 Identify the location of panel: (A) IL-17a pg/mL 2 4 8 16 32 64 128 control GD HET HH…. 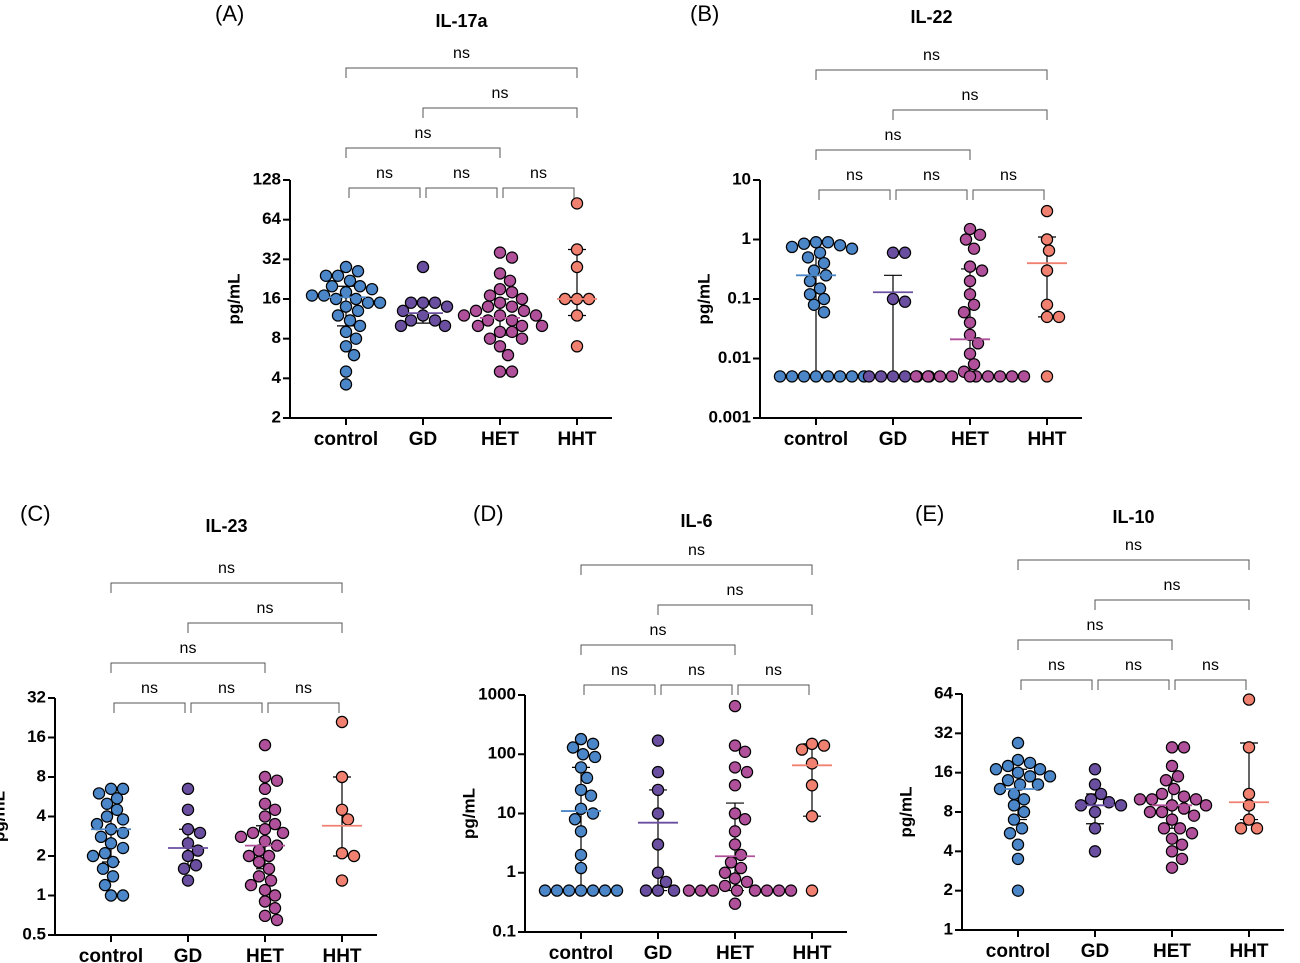
(413, 225).